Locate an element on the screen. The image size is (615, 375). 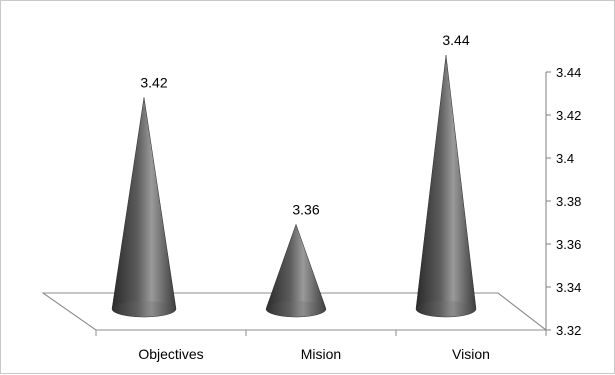
y-tick-label: 3.44 is located at coordinates (568, 72).